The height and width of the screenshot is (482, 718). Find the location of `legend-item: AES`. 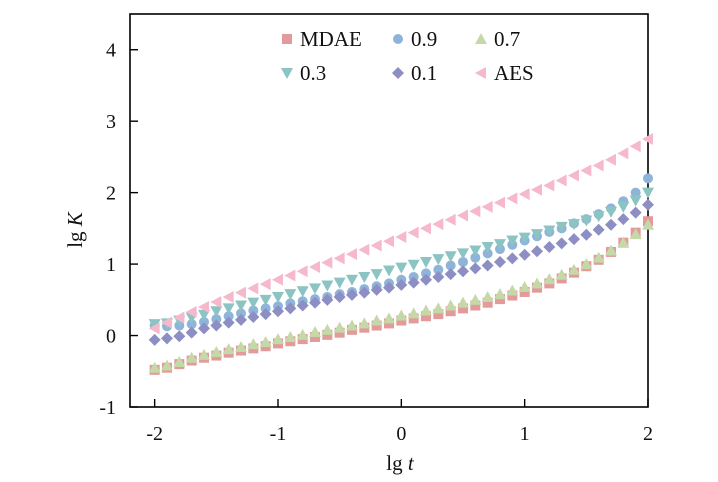

legend-item: AES is located at coordinates (504, 73).